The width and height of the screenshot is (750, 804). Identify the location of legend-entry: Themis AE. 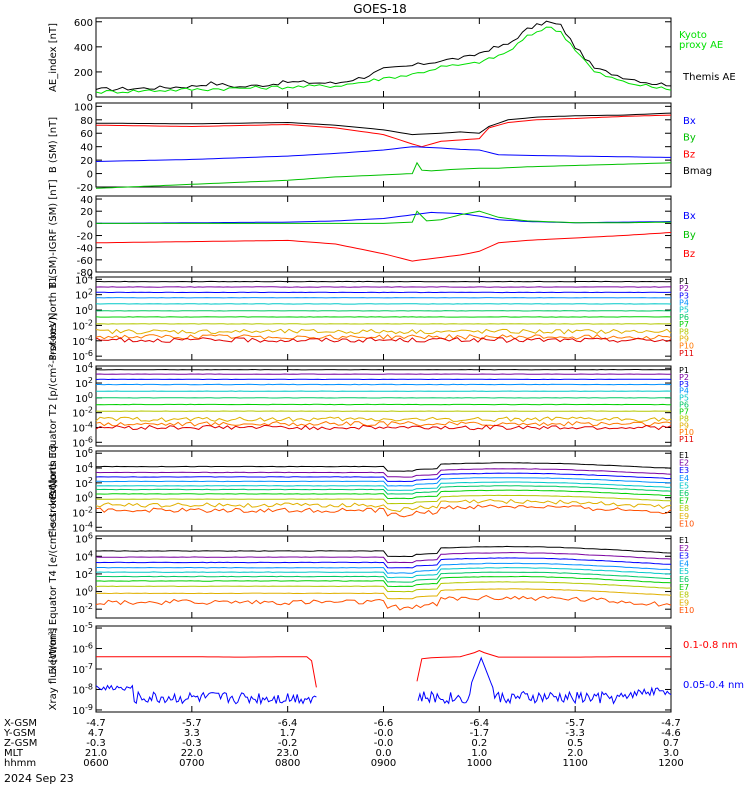
(709, 77).